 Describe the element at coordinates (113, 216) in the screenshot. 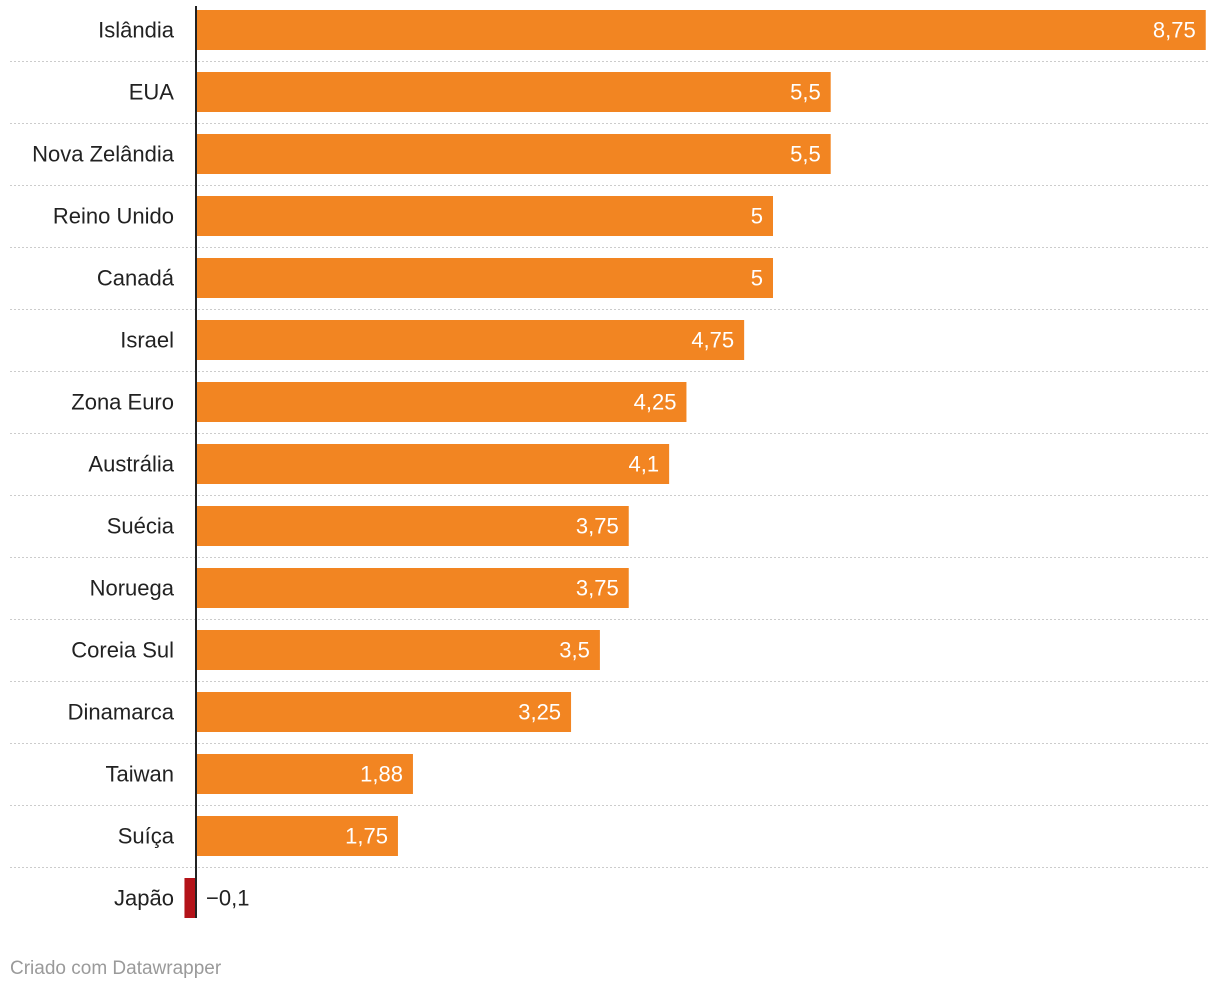

I see `category-label: Reino Unido` at that location.